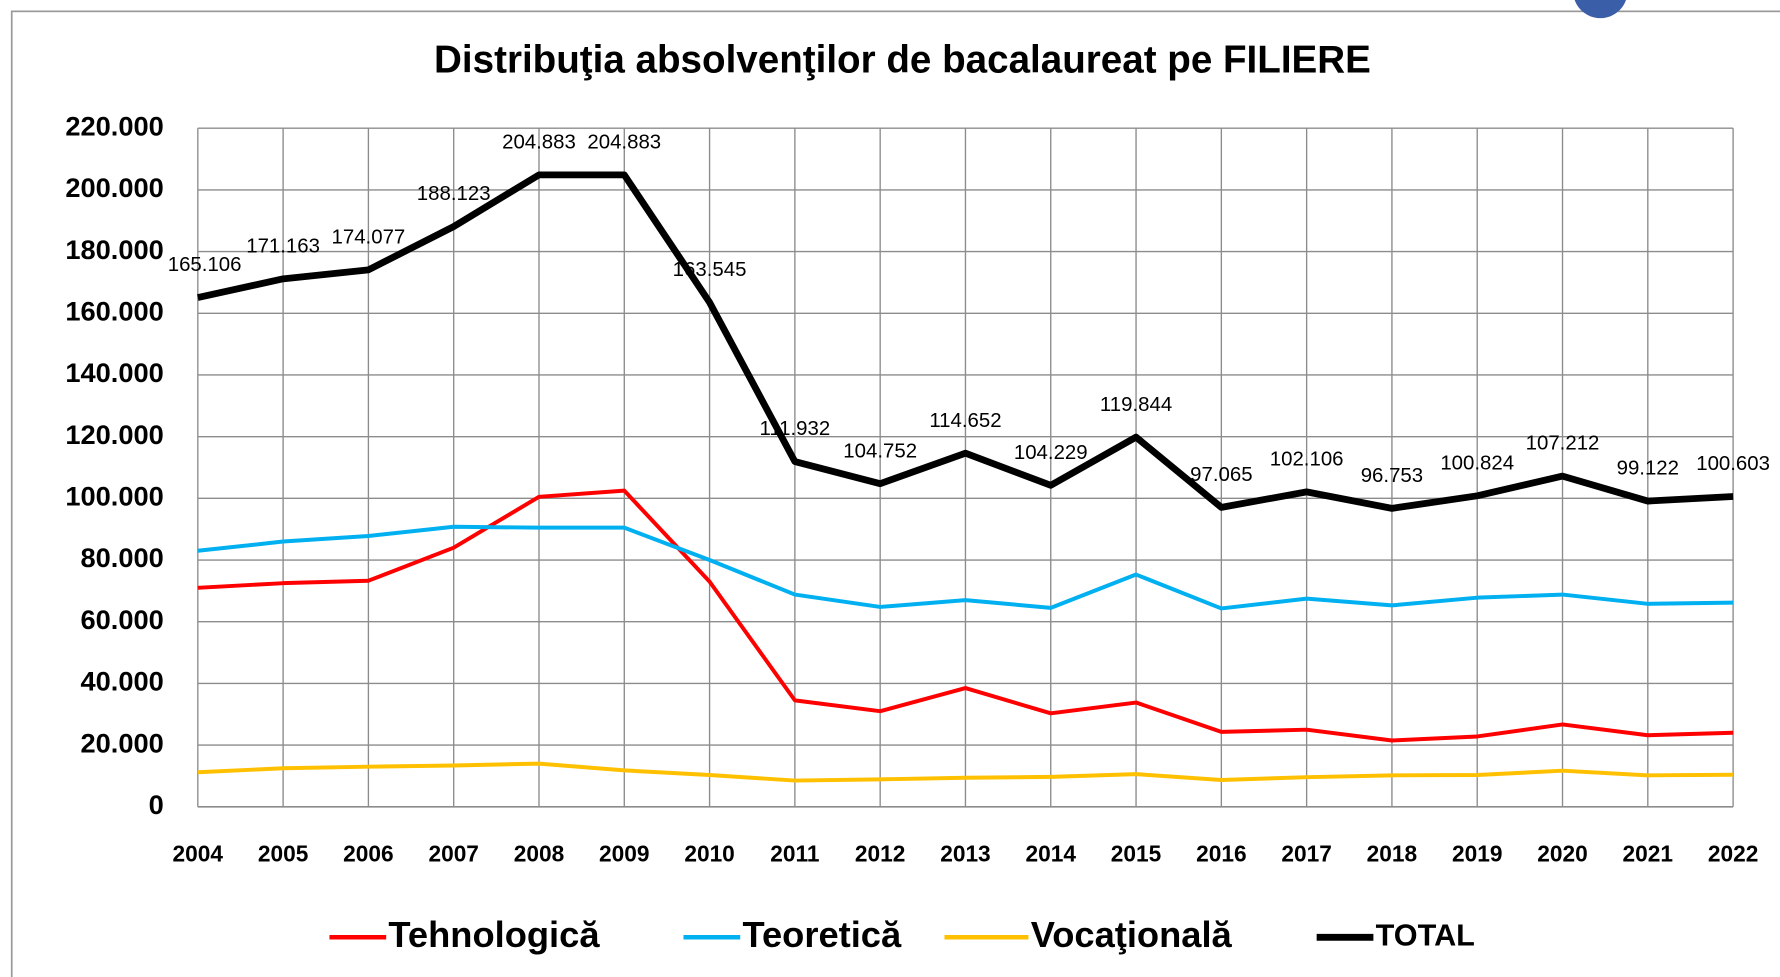  Describe the element at coordinates (1051, 453) in the screenshot. I see `data-label: 104.229` at that location.